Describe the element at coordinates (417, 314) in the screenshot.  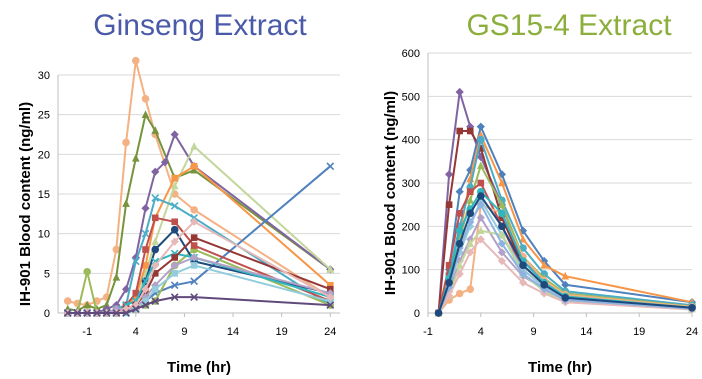
I see `y-tick-label: 0` at that location.